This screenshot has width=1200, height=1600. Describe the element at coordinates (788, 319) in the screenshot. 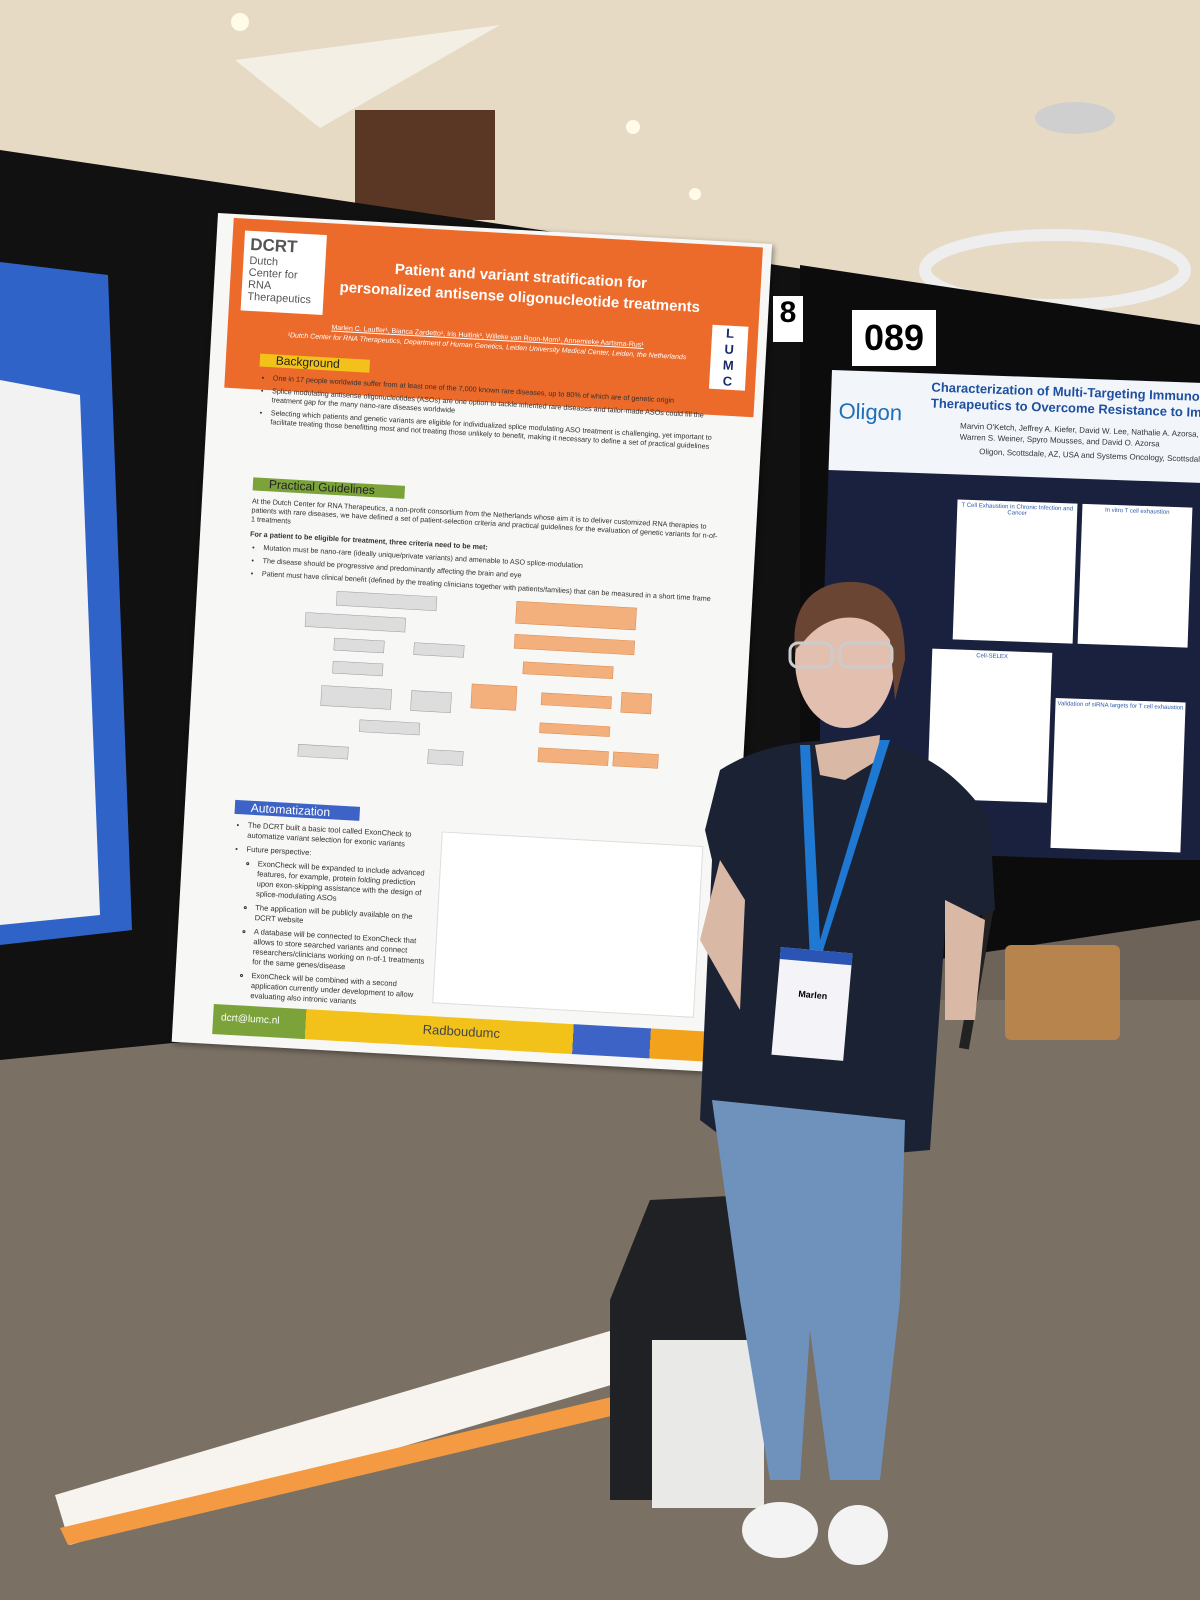

I see `board-number: 8` at that location.